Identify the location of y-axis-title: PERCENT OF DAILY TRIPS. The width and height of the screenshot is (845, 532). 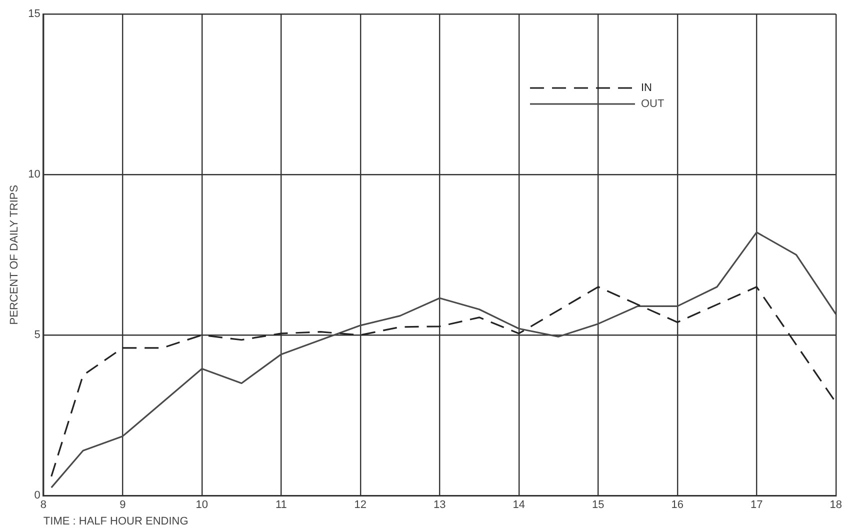
(14, 254).